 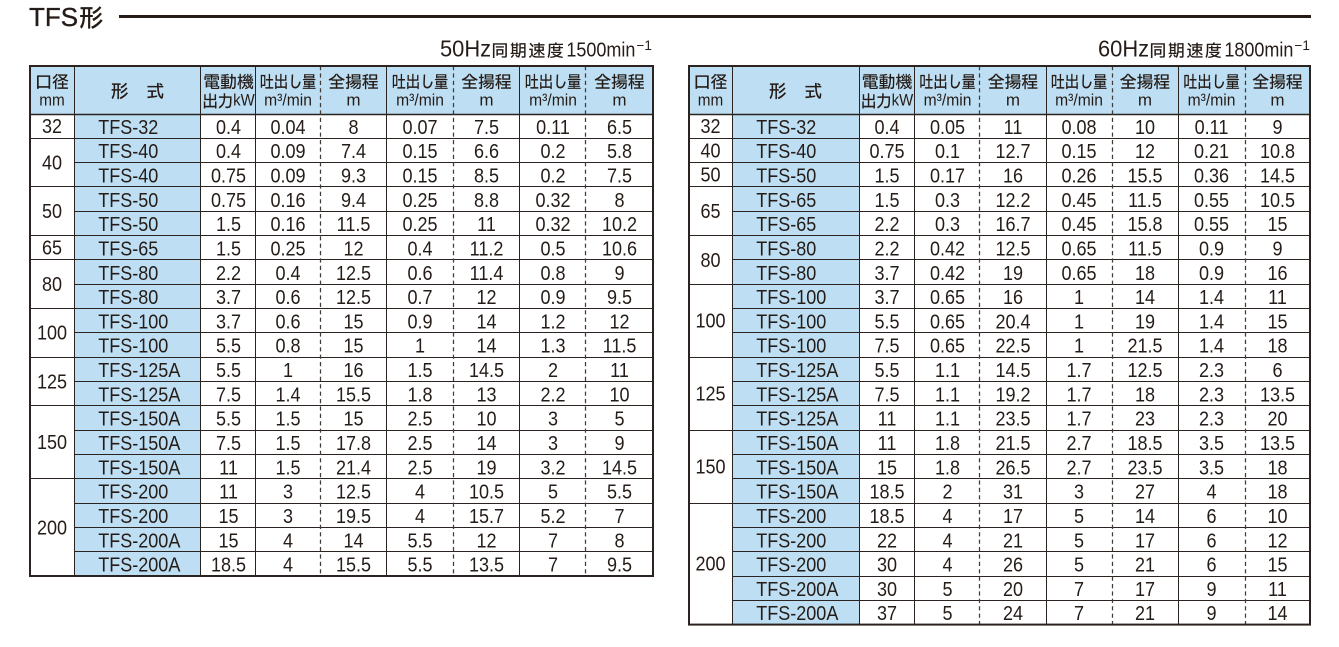 I want to click on svg-text: 60Hz, so click(x=1123, y=49).